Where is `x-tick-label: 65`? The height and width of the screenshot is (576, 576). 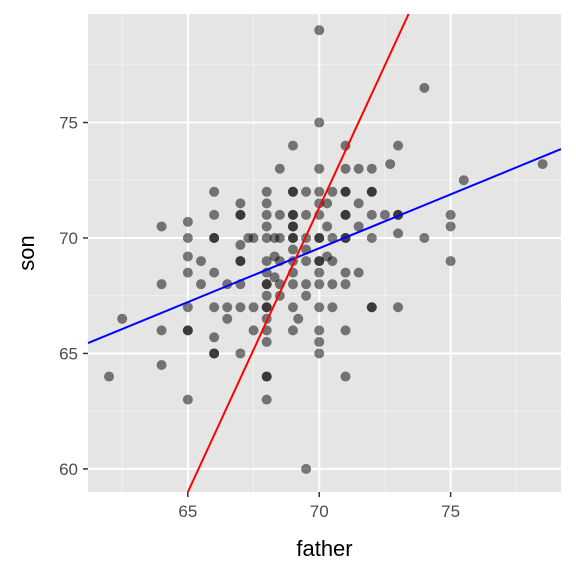 x-tick-label: 65 is located at coordinates (187, 511).